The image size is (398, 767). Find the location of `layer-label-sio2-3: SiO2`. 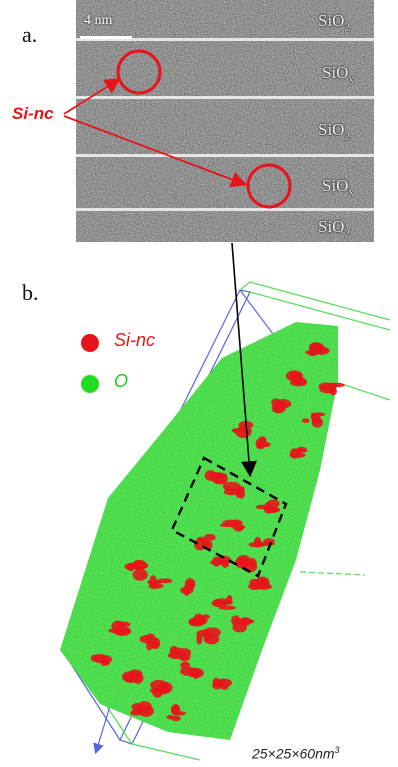

layer-label-sio2-3: SiO2 is located at coordinates (334, 228).